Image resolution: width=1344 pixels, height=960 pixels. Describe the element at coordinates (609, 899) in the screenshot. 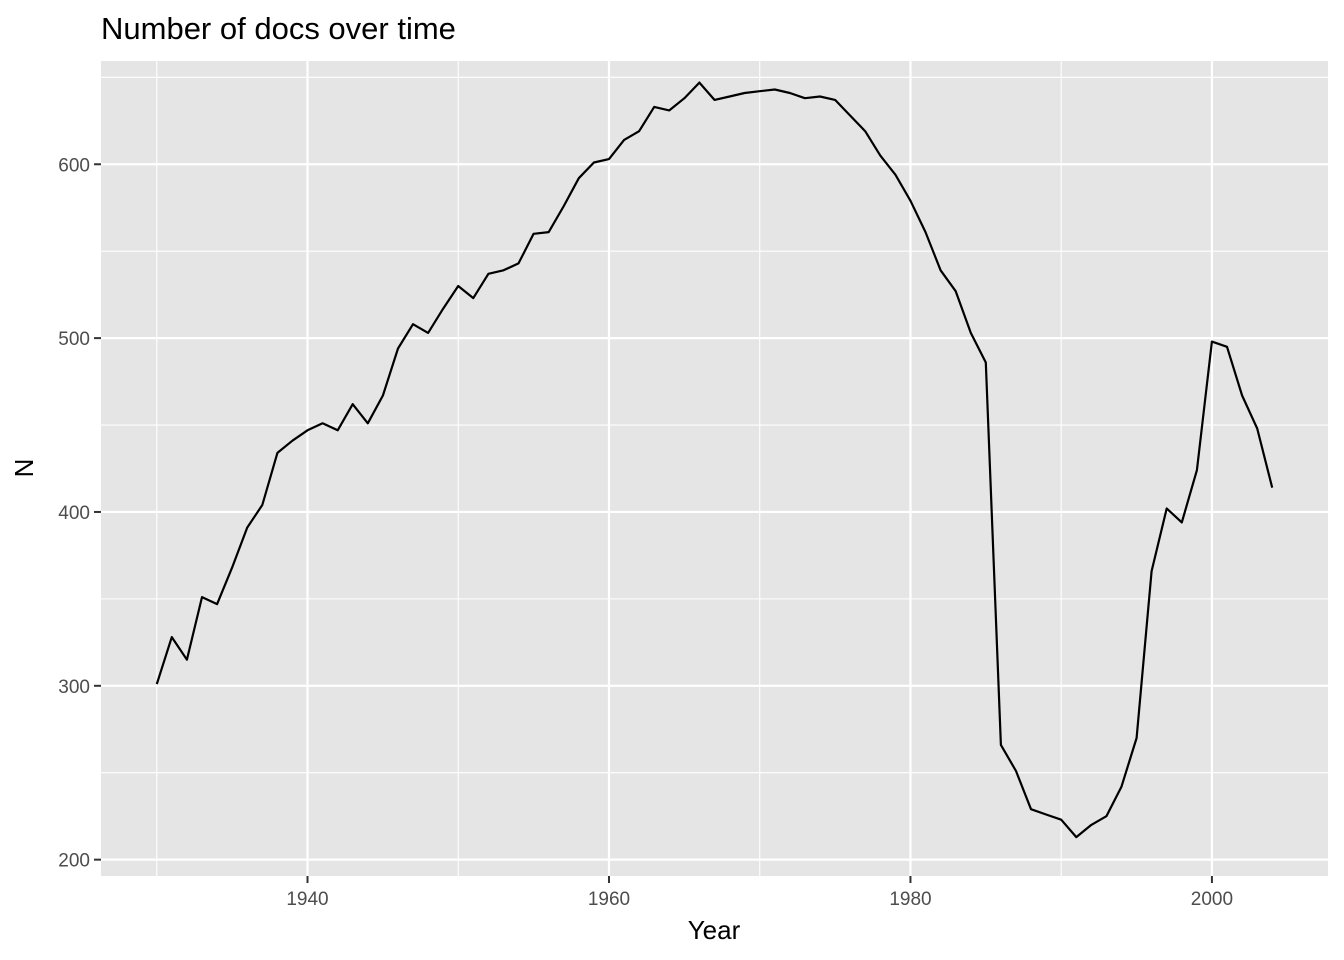

I see `x-tick-label: 1960` at that location.